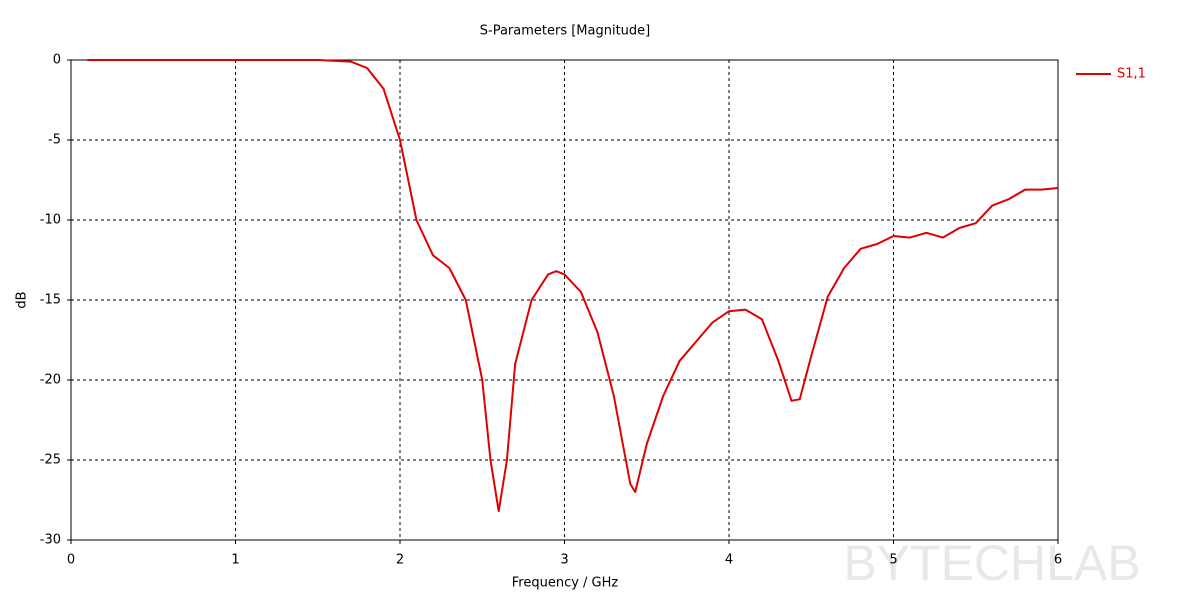 This screenshot has height=599, width=1179. What do you see at coordinates (565, 31) in the screenshot?
I see `chart-title: S-Parameters [Magnitude]` at bounding box center [565, 31].